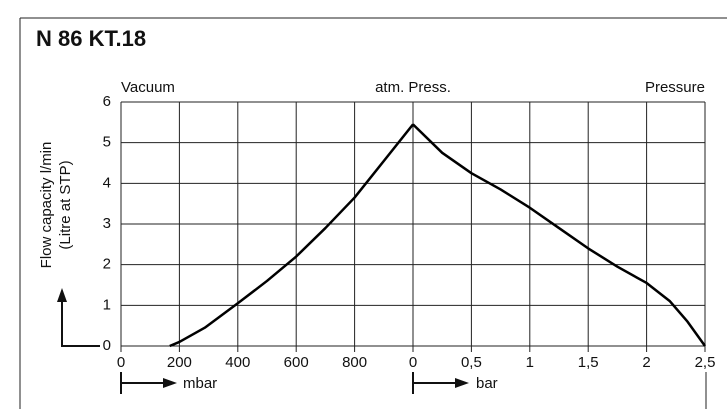  Describe the element at coordinates (148, 383) in the screenshot. I see `mbar-arrow` at that location.